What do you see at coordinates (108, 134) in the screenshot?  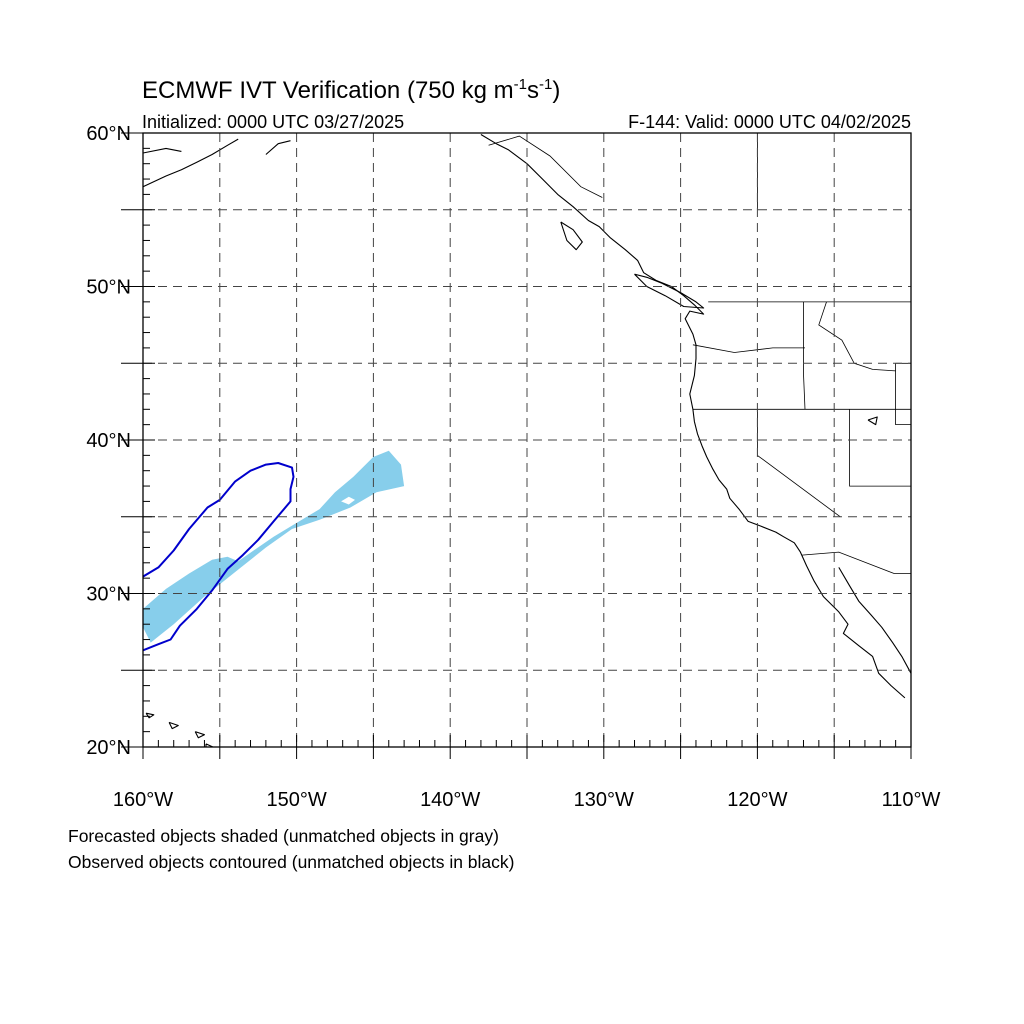 I see `lat-label: 60°N` at bounding box center [108, 134].